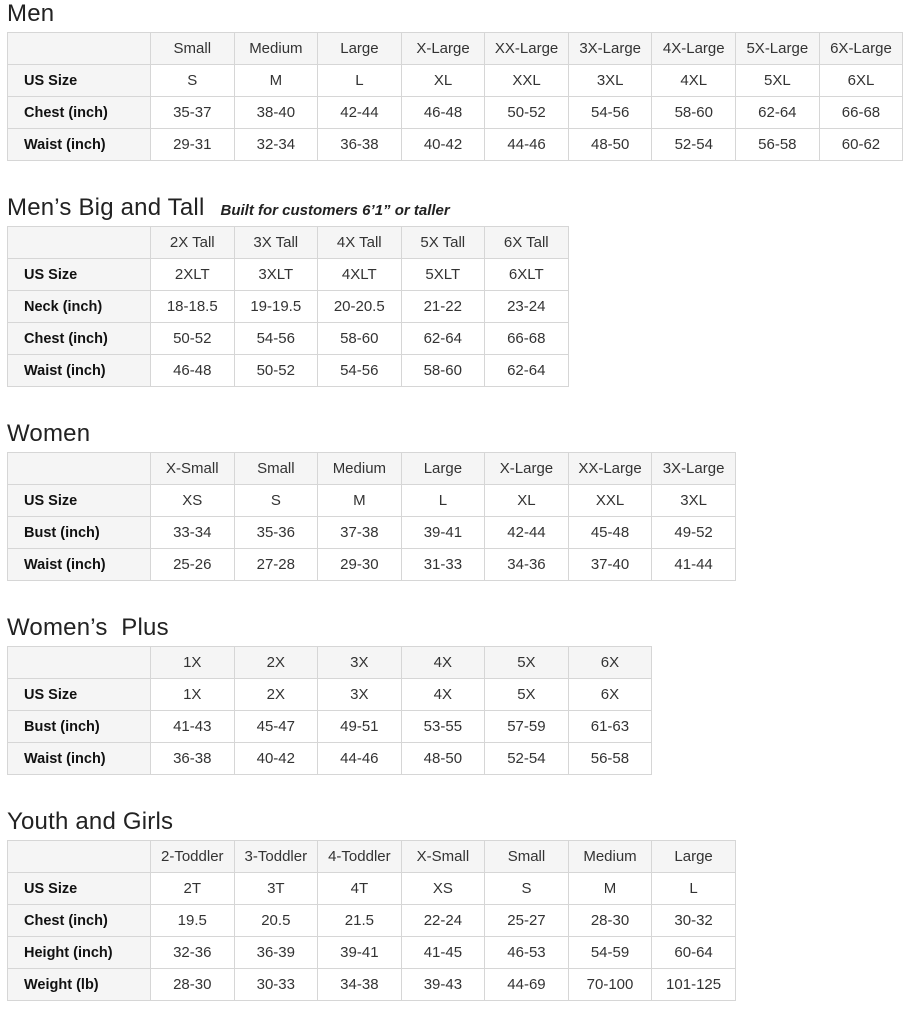  What do you see at coordinates (610, 468) in the screenshot?
I see `column-header: XX-Large` at bounding box center [610, 468].